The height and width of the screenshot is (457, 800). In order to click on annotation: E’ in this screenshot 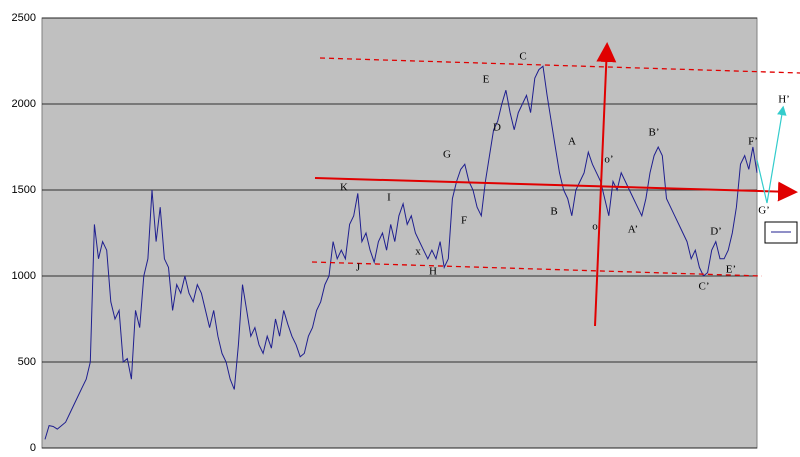, I will do `click(731, 270)`.